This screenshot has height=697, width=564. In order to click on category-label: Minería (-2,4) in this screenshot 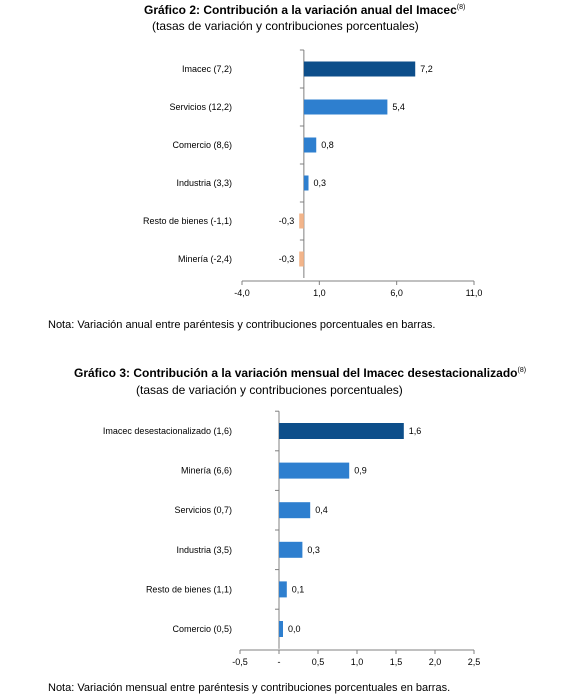, I will do `click(205, 259)`.